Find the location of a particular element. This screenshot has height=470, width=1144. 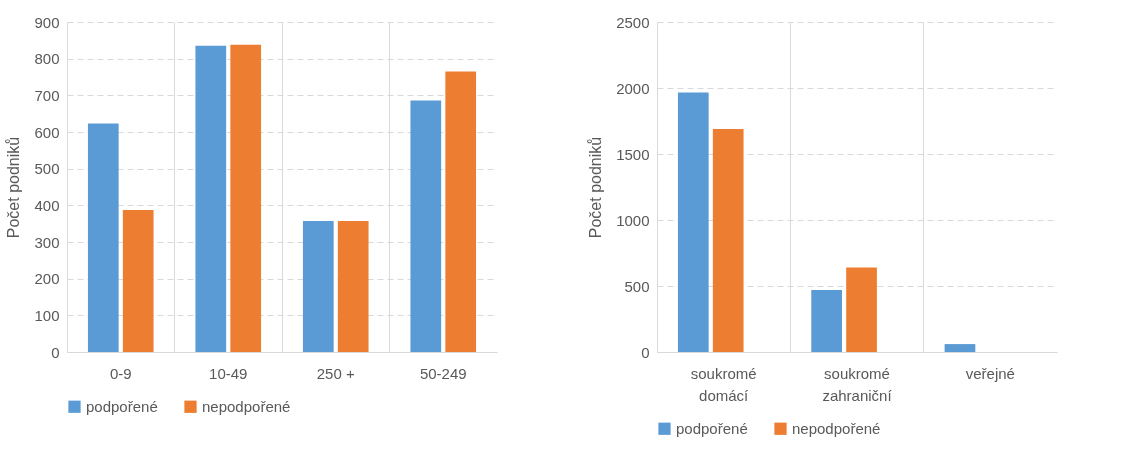

y-tick-label: 2500 is located at coordinates (633, 22).